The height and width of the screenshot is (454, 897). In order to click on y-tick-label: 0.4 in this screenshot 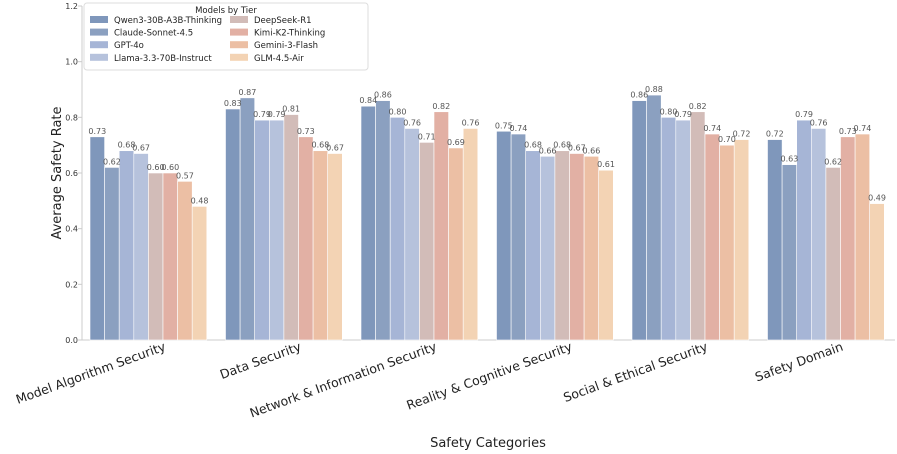, I will do `click(71, 229)`.